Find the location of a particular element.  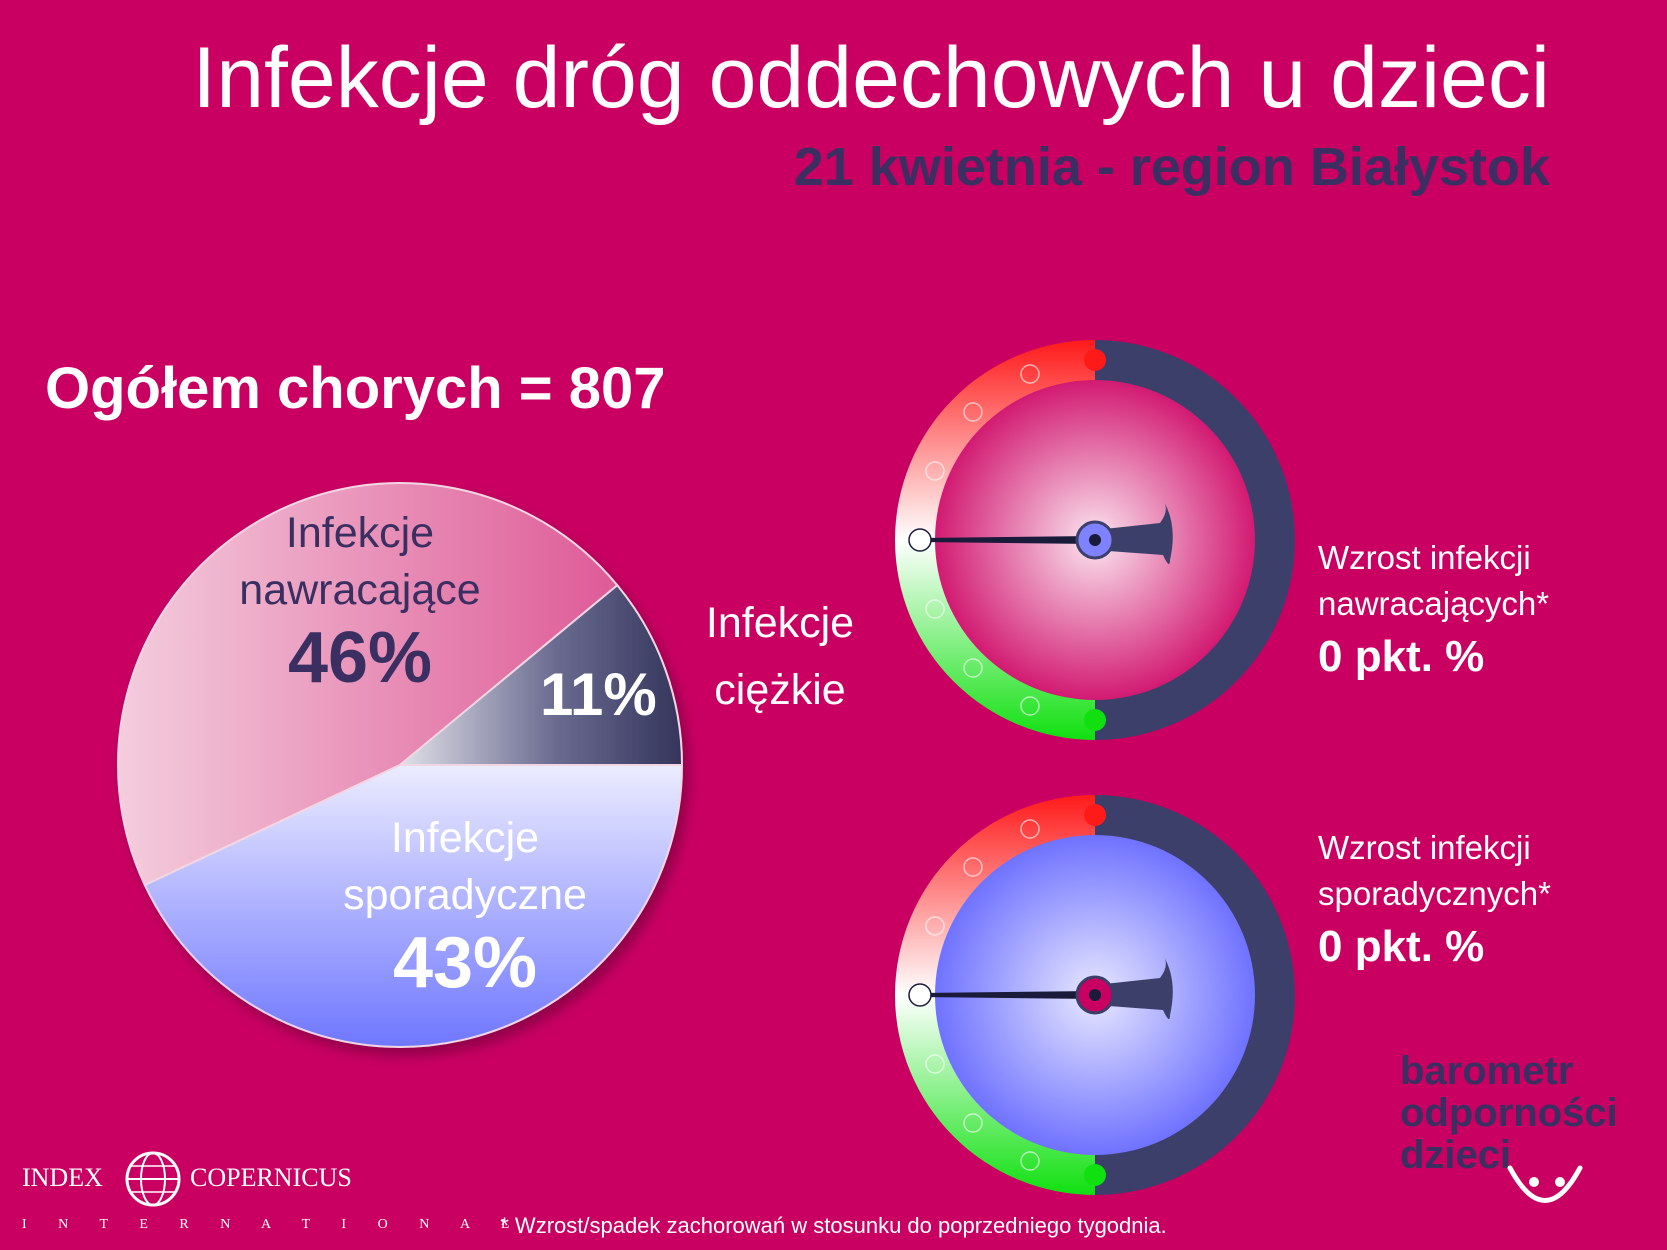

pie-label-line2: nawracające is located at coordinates (360, 590).